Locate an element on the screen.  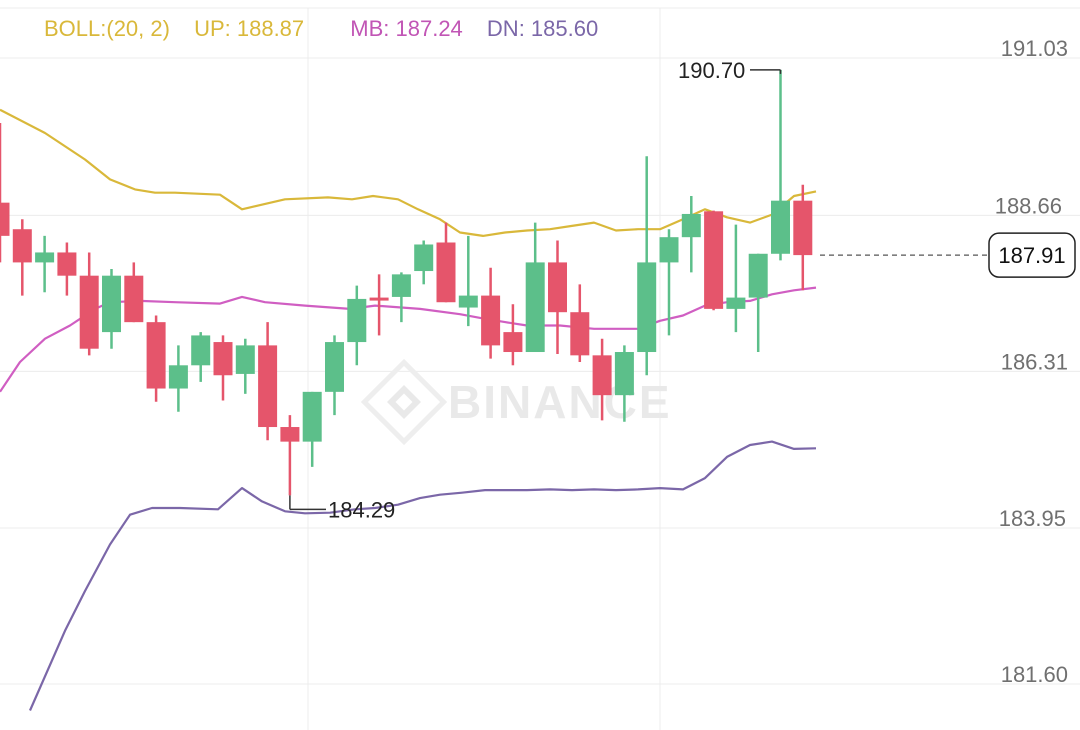
current-price-box is located at coordinates (1032, 255).